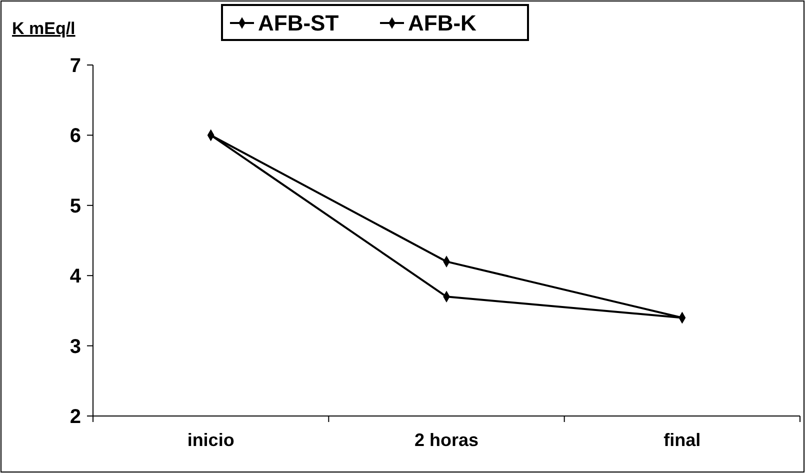 Image resolution: width=805 pixels, height=473 pixels. What do you see at coordinates (446, 440) in the screenshot?
I see `x-tick-label: 2 horas` at bounding box center [446, 440].